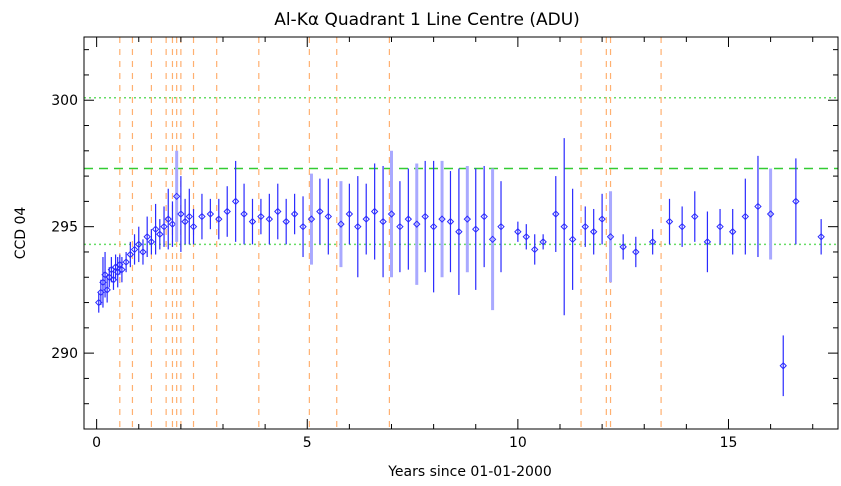 The image size is (841, 486). What do you see at coordinates (518, 443) in the screenshot?
I see `x-tick-label: 10` at bounding box center [518, 443].